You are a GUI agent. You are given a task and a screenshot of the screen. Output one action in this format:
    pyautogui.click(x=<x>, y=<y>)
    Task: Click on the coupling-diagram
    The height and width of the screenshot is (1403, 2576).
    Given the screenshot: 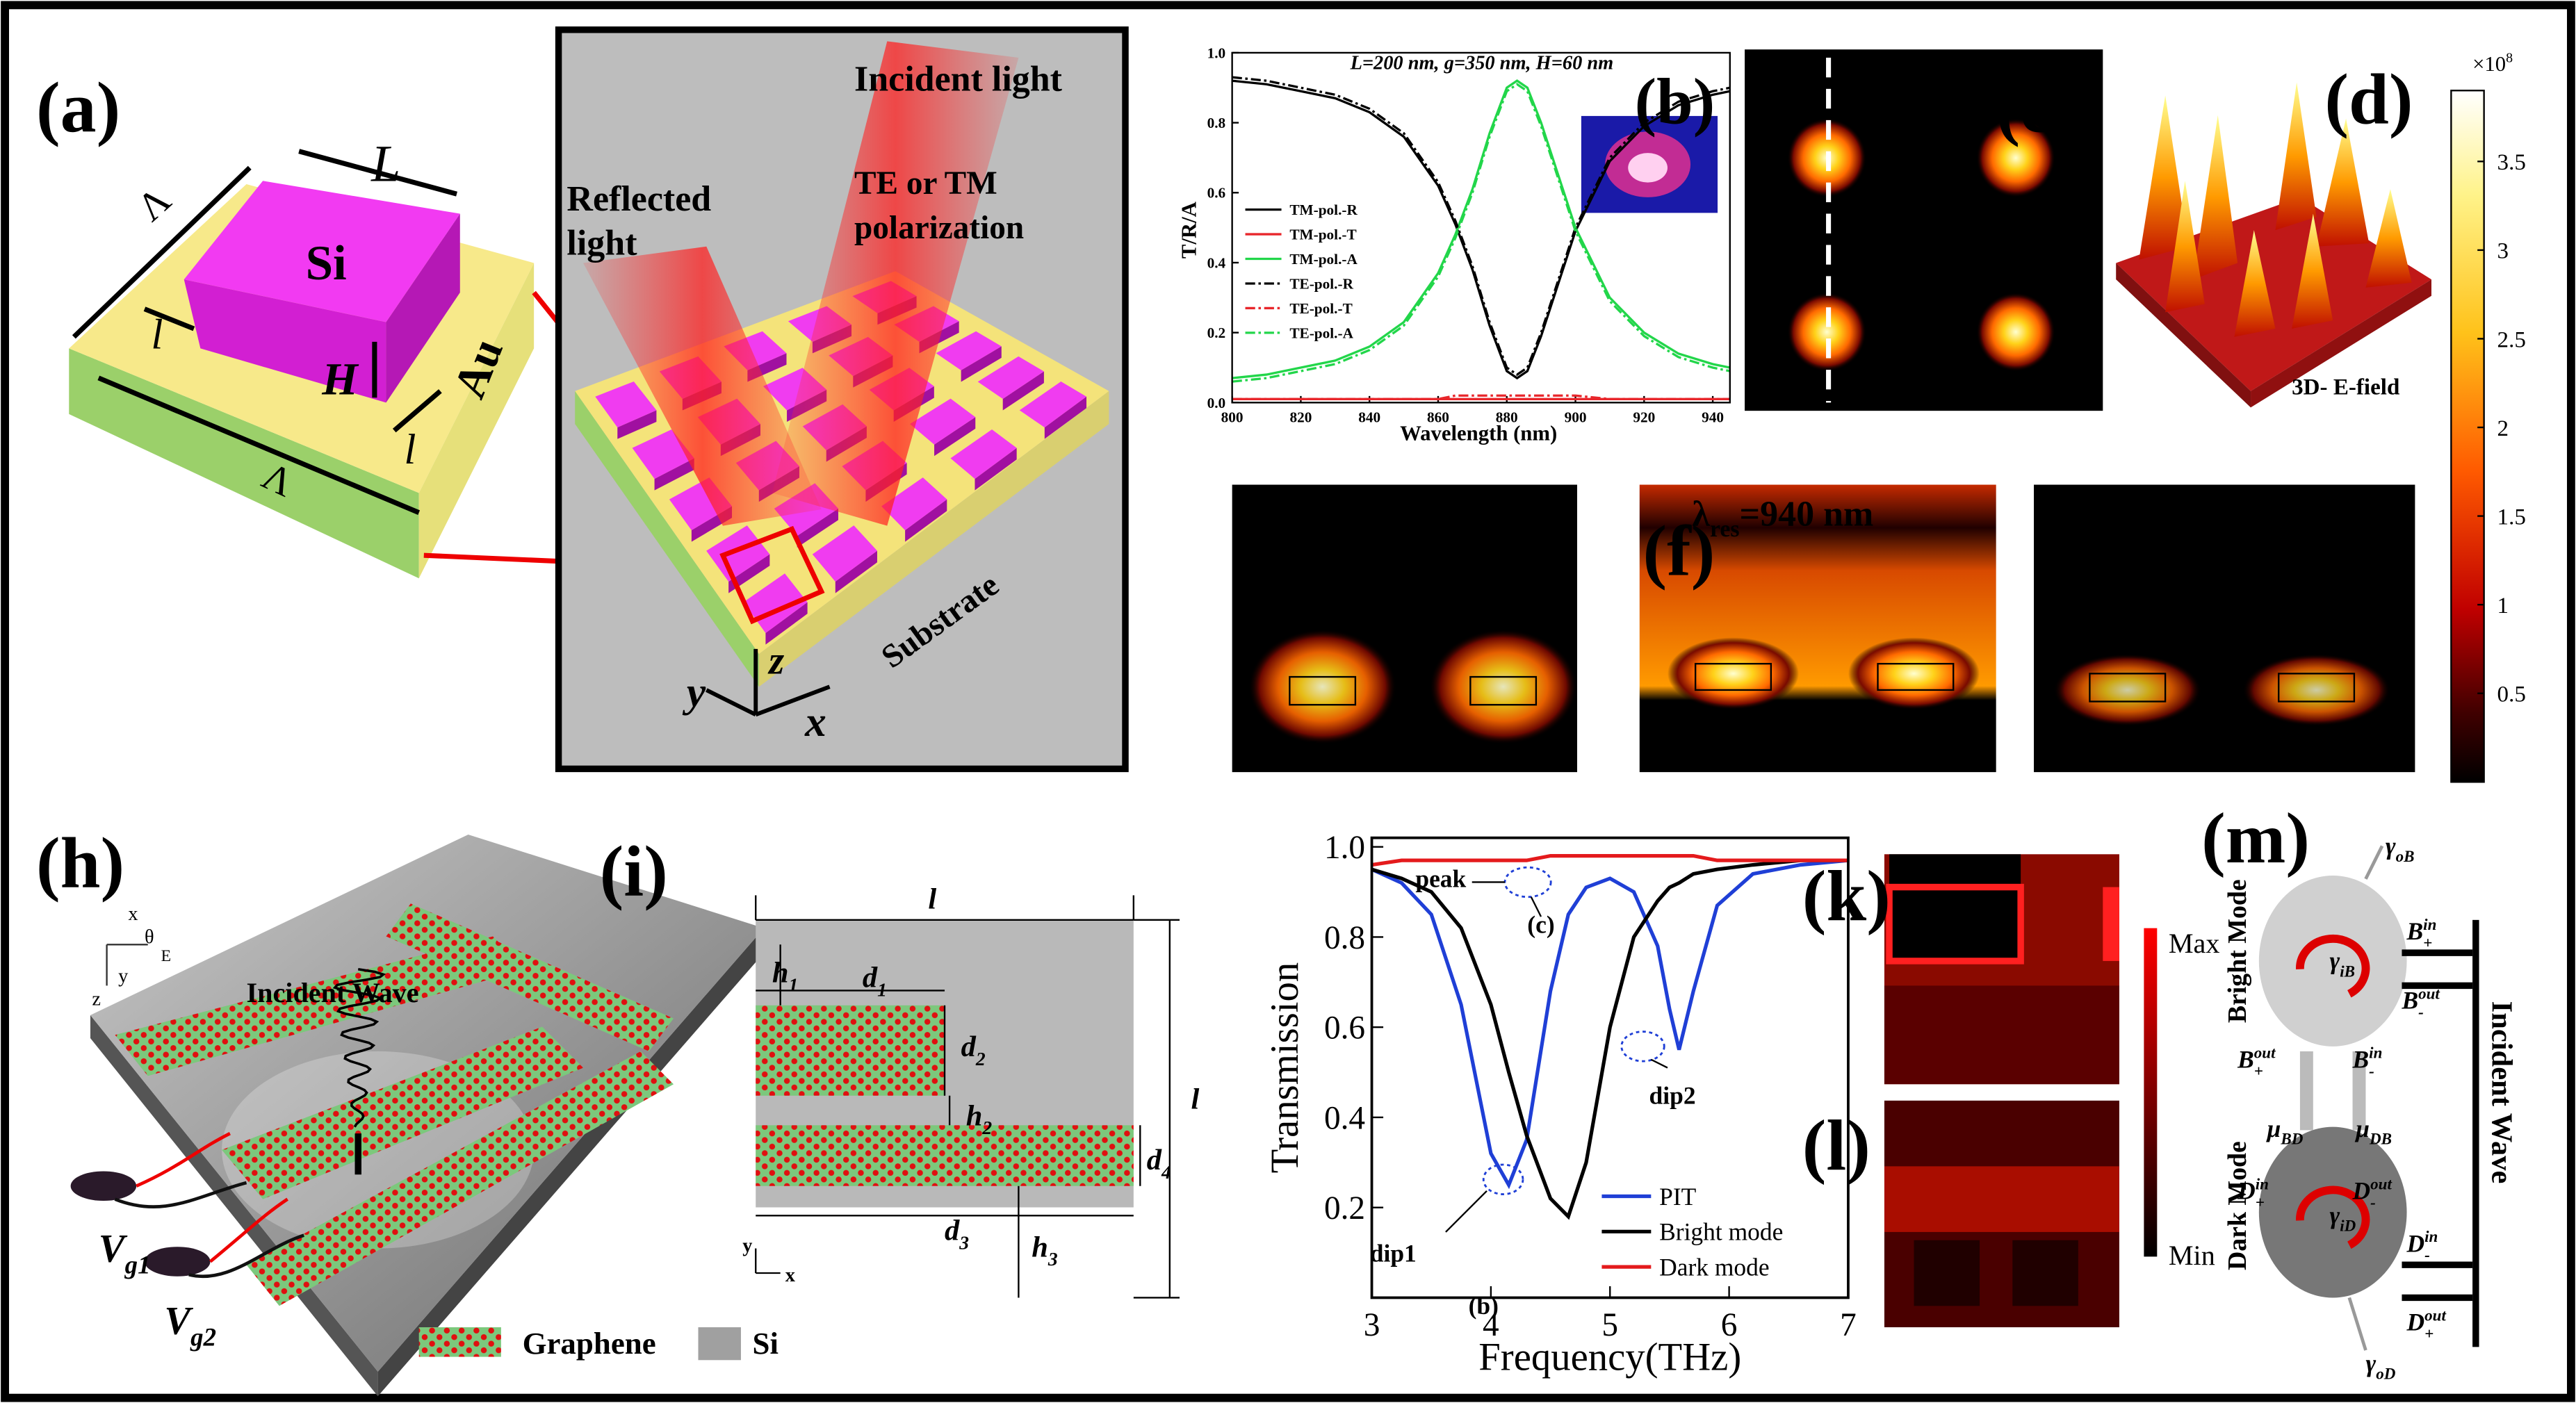 What is the action you would take?
    pyautogui.click(x=2368, y=1098)
    